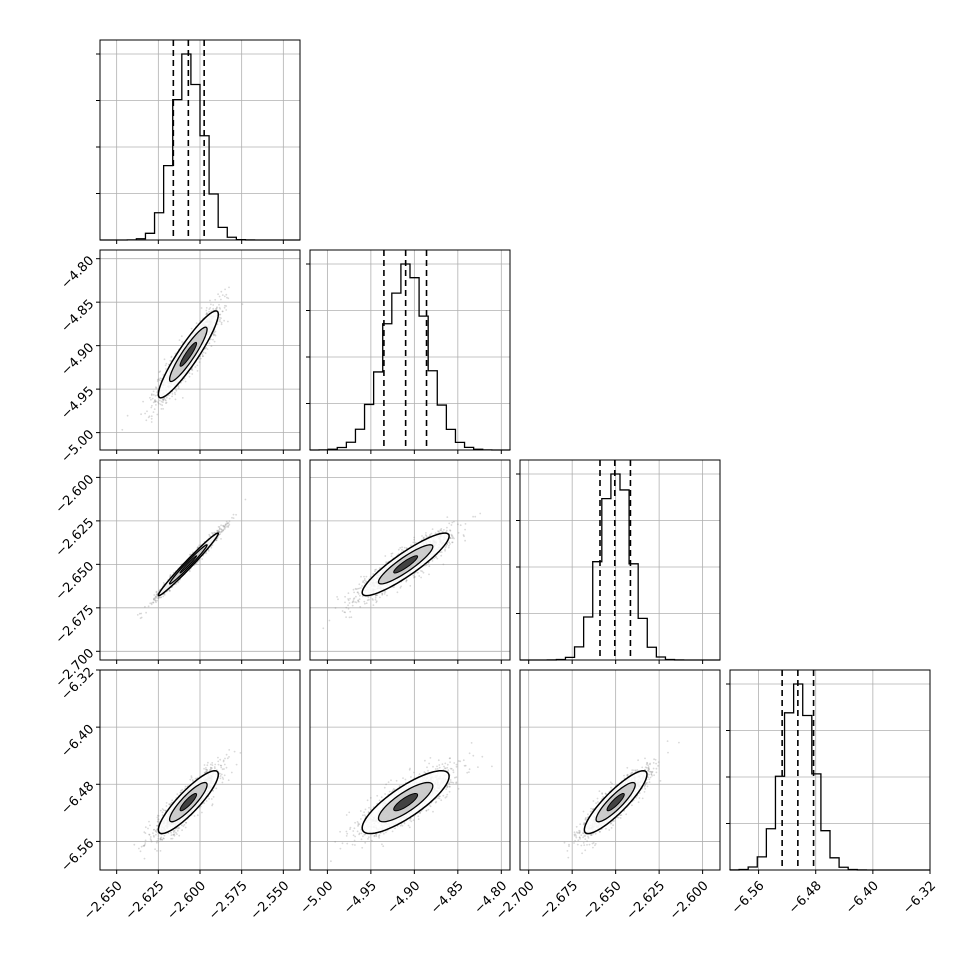 This screenshot has height=970, width=970. Describe the element at coordinates (78, 446) in the screenshot. I see `y-tick-label: −5.00` at that location.